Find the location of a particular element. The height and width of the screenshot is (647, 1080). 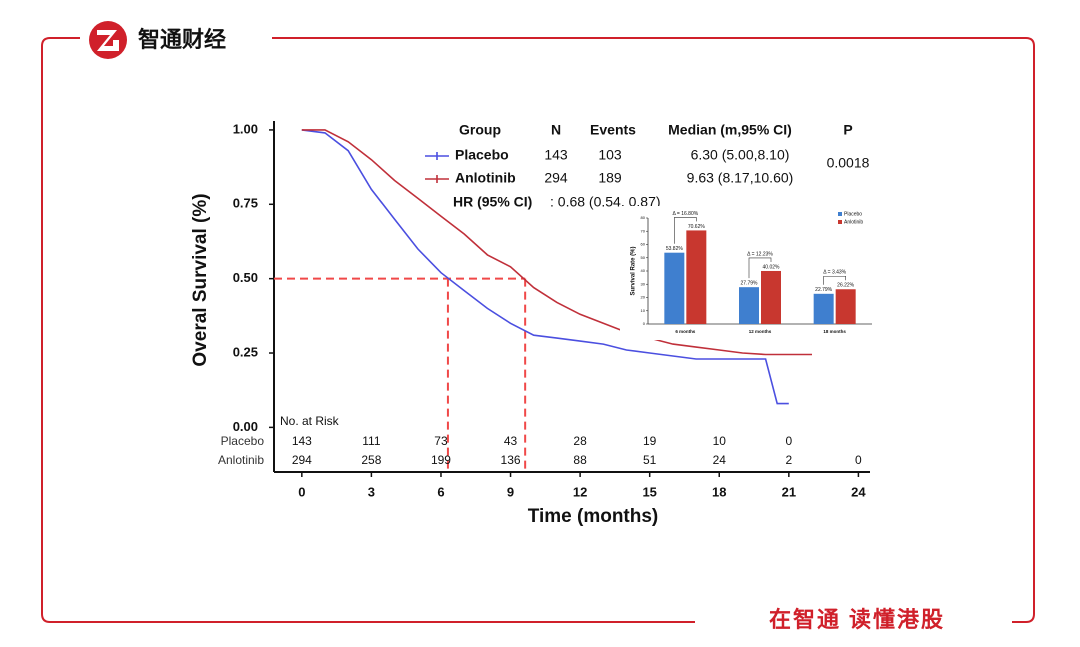

inset-y-tick-label: 60 is located at coordinates (643, 244).